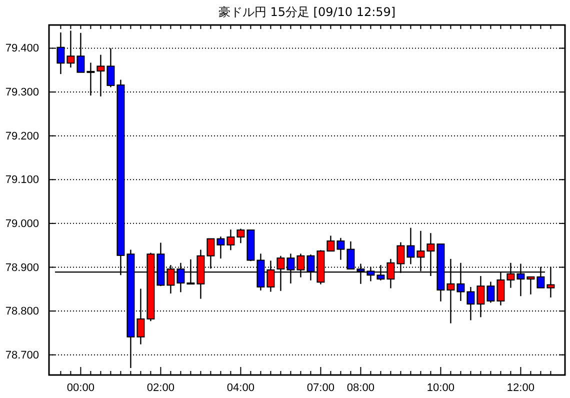  What do you see at coordinates (160, 388) in the screenshot?
I see `x-tick-label: 02:00` at bounding box center [160, 388].